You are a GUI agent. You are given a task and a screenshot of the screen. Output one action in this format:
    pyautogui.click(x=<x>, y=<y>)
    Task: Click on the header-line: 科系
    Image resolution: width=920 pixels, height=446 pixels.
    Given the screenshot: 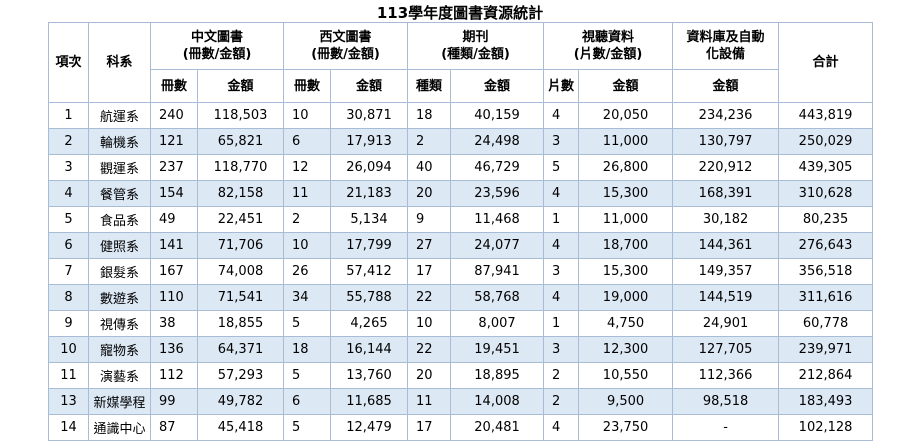 What is the action you would take?
    pyautogui.click(x=119, y=62)
    